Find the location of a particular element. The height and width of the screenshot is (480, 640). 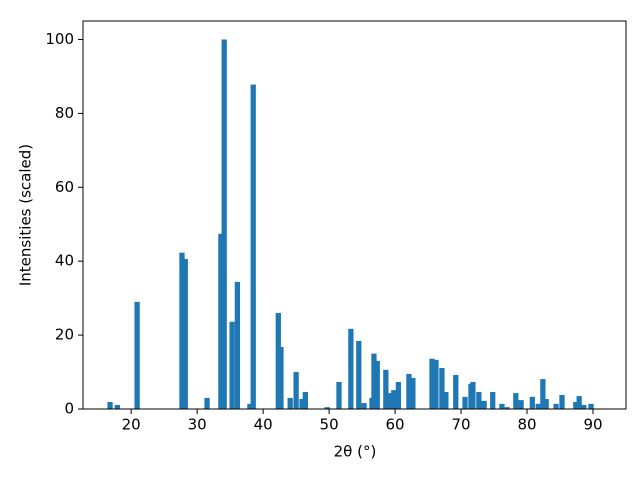

y-tick-label: 80 is located at coordinates (64, 113).